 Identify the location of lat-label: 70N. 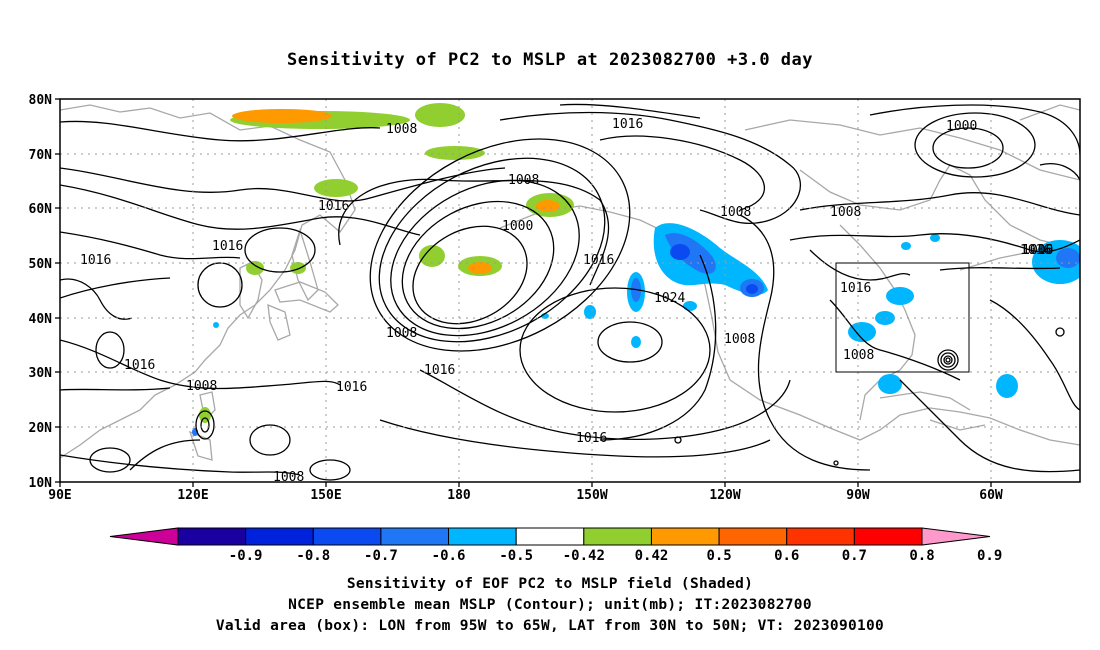
(41, 155).